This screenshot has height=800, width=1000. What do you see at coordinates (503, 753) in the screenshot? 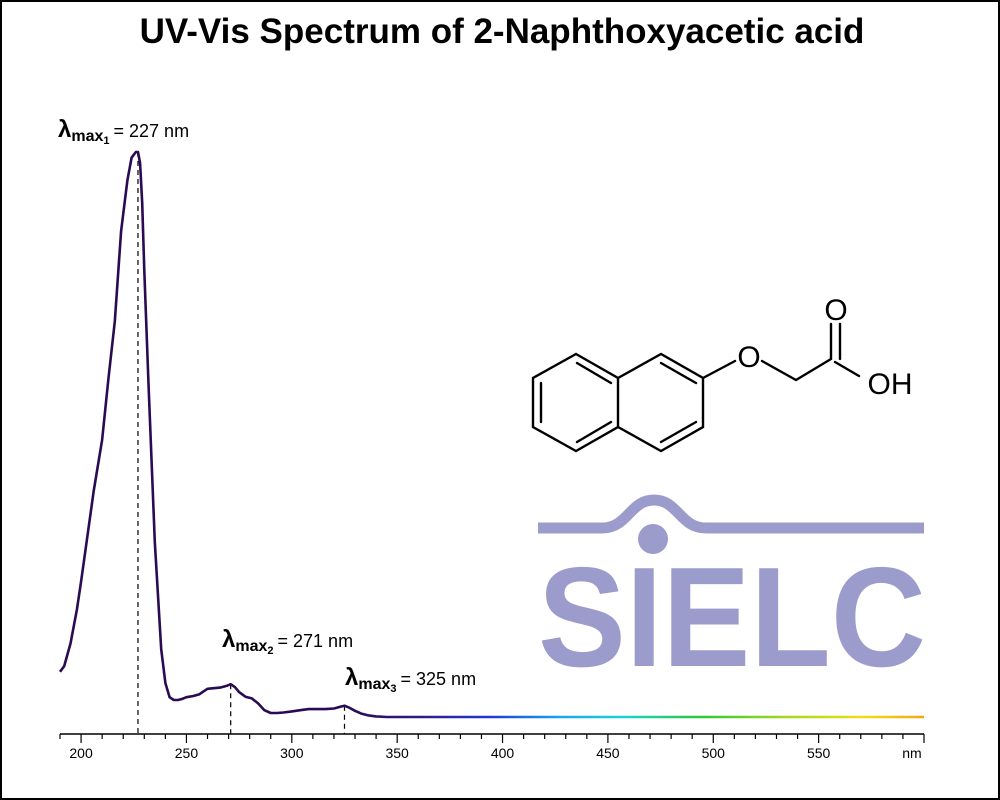
I see `x-tick-label: 400` at bounding box center [503, 753].